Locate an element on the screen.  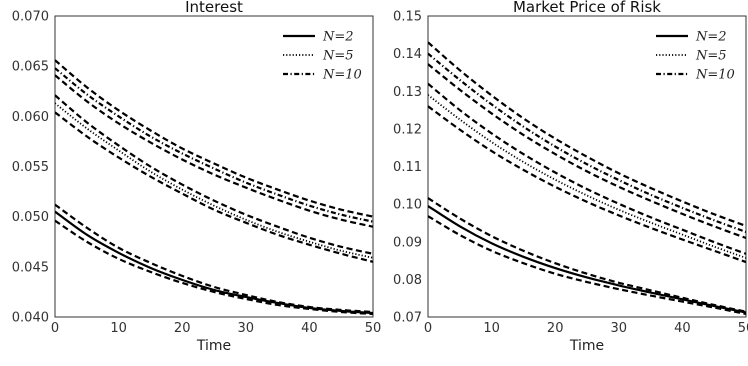
y-tick-label: 0.12 is located at coordinates (407, 129).